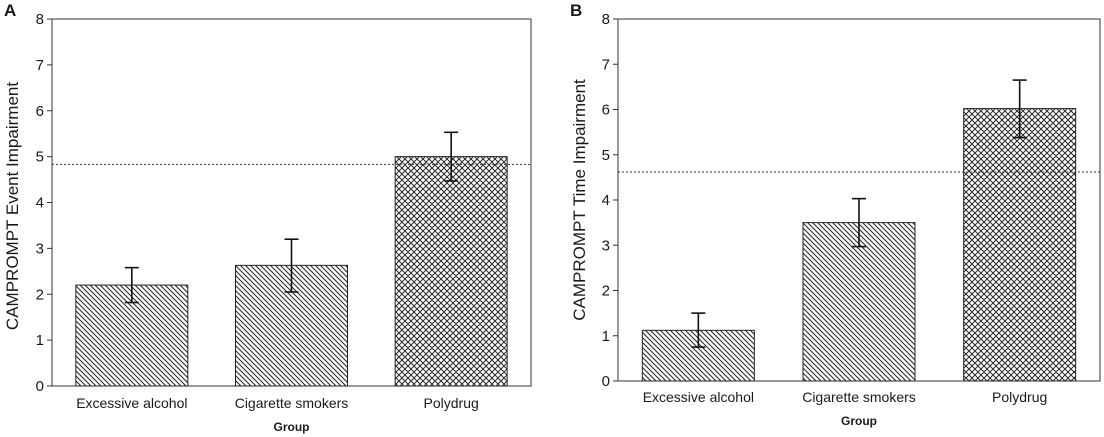 Image resolution: width=1104 pixels, height=437 pixels. What do you see at coordinates (576, 10) in the screenshot?
I see `panel-letter-b: B` at bounding box center [576, 10].